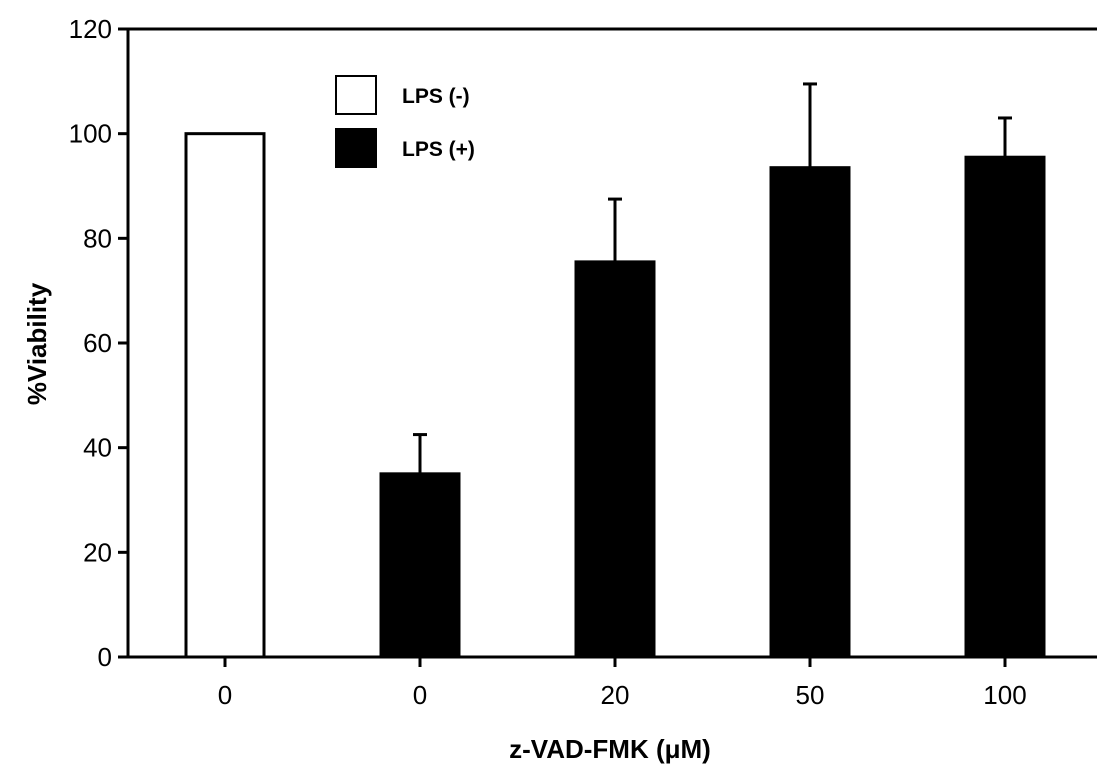 This screenshot has height=771, width=1097. What do you see at coordinates (37, 343) in the screenshot?
I see `y-axis-title: %Viability` at bounding box center [37, 343].